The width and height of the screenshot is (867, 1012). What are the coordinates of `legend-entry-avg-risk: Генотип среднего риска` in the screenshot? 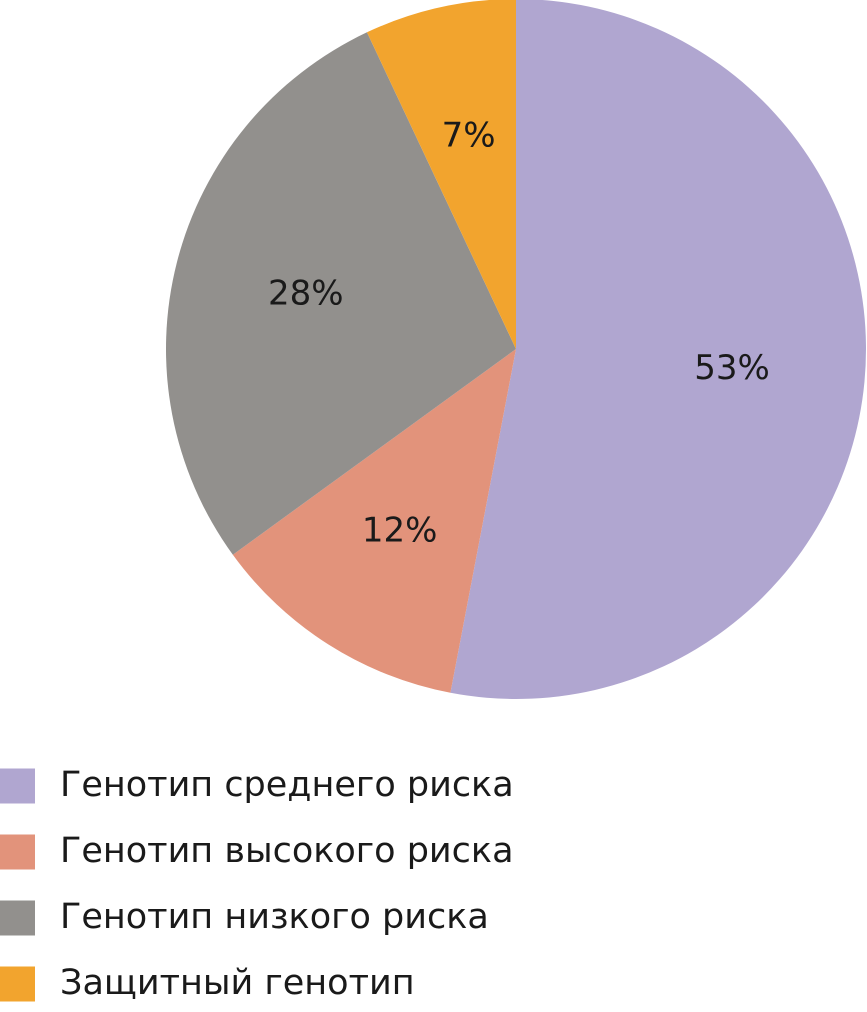 It's located at (287, 785).